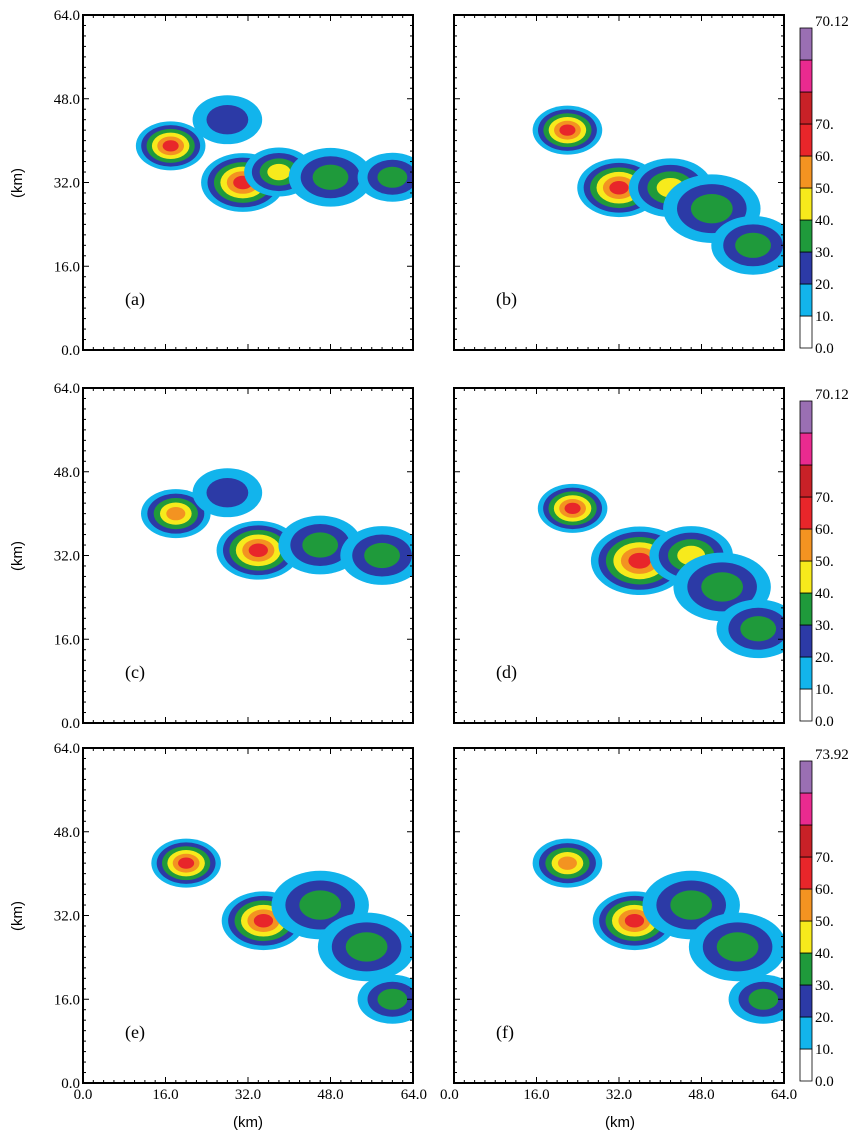 The image size is (865, 1133). Describe the element at coordinates (135, 672) in the screenshot. I see `panel-label: (c)` at that location.